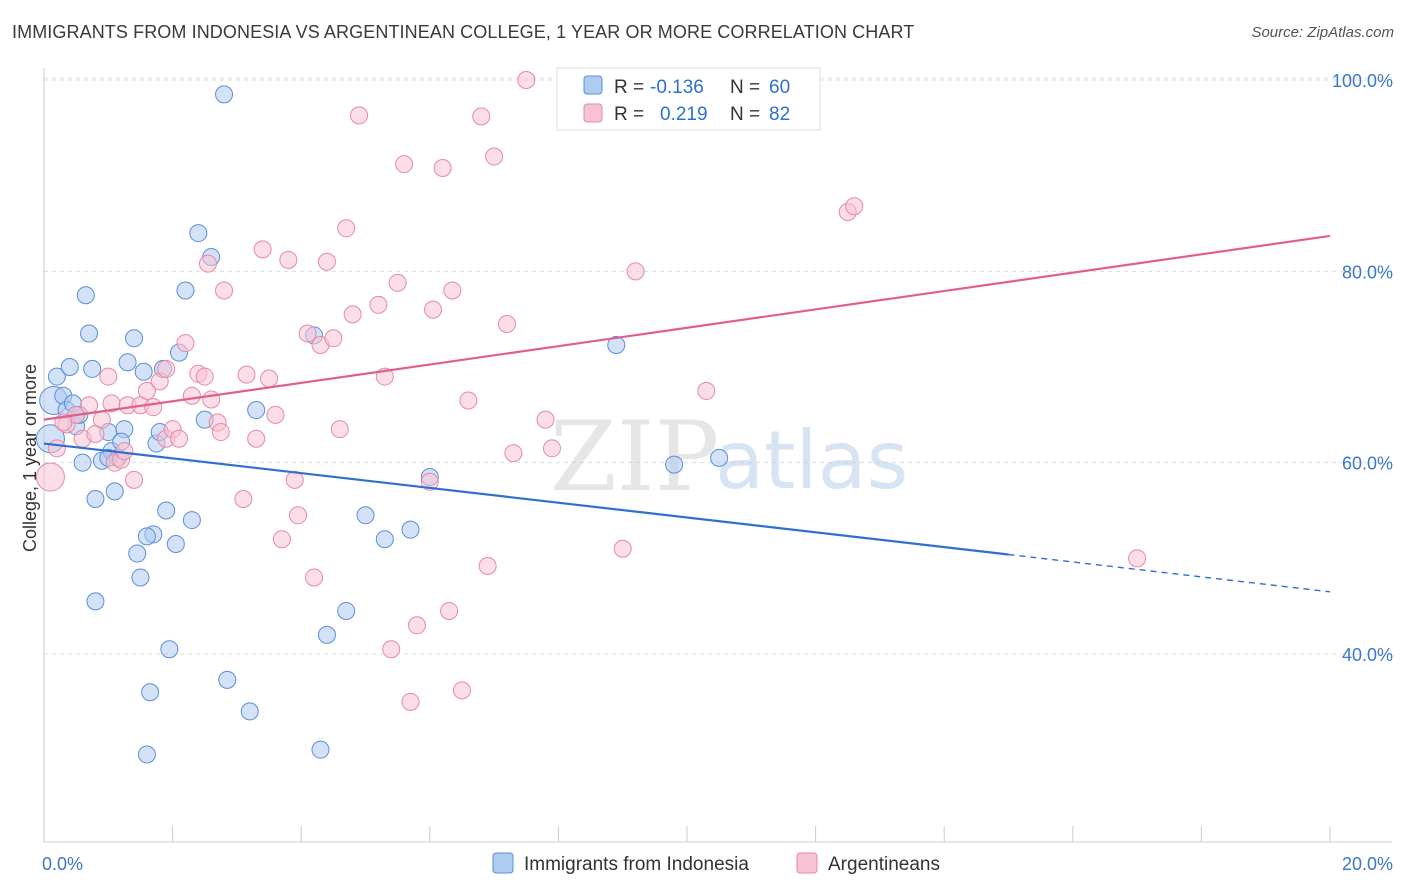 Image resolution: width=1406 pixels, height=892 pixels. What do you see at coordinates (884, 864) in the screenshot?
I see `series-label-argentineans: Argentineans` at bounding box center [884, 864].